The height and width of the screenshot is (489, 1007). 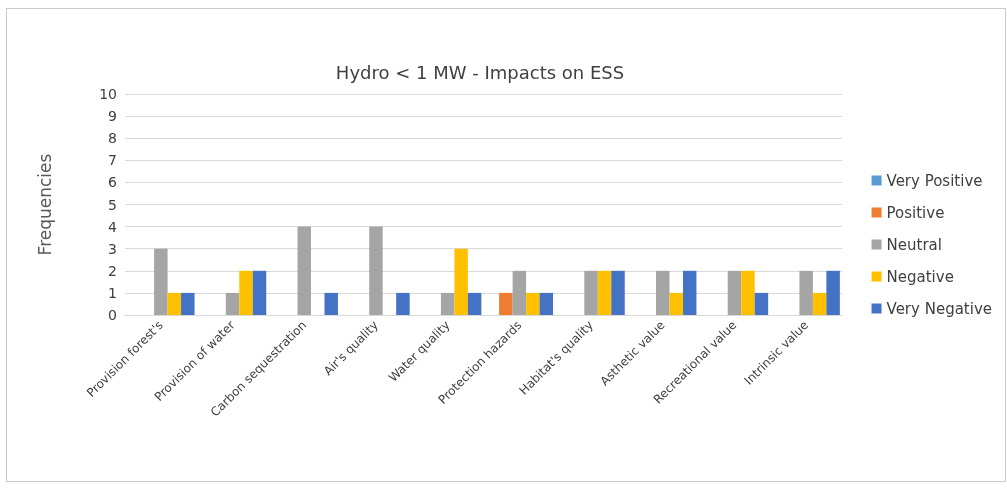 What do you see at coordinates (920, 276) in the screenshot?
I see `legend-label: Negative` at bounding box center [920, 276].